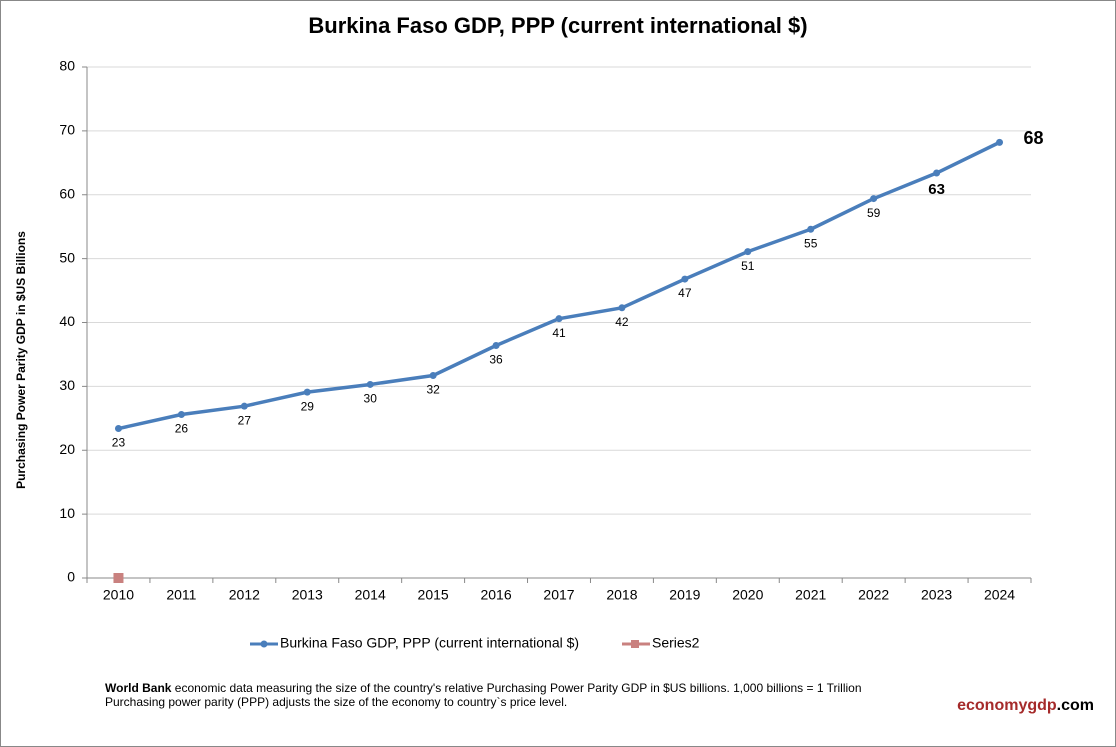 The height and width of the screenshot is (747, 1116). Describe the element at coordinates (495, 595) in the screenshot. I see `x-tick-label: 2016` at that location.